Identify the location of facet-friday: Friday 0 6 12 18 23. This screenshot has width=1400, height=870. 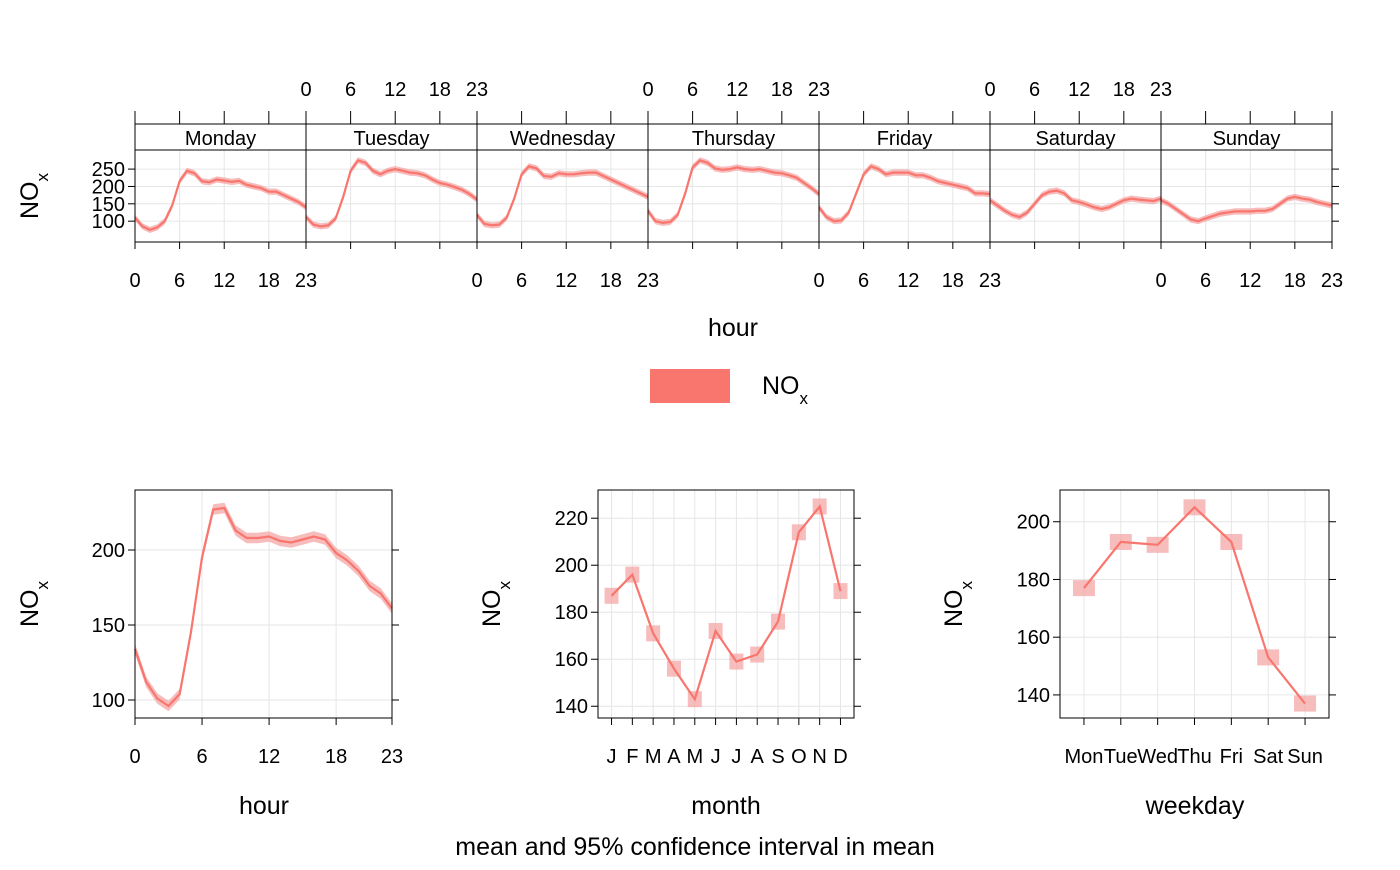
(907, 201).